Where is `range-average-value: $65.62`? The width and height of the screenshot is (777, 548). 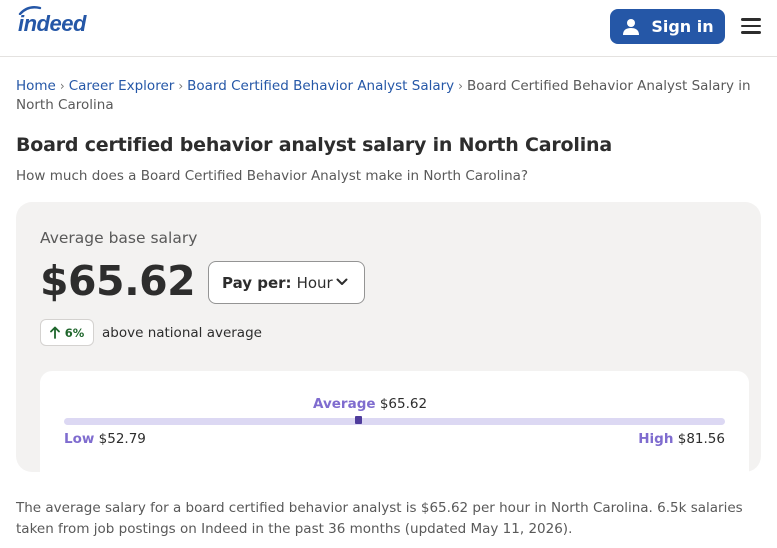
range-average-value: $65.62 is located at coordinates (403, 404).